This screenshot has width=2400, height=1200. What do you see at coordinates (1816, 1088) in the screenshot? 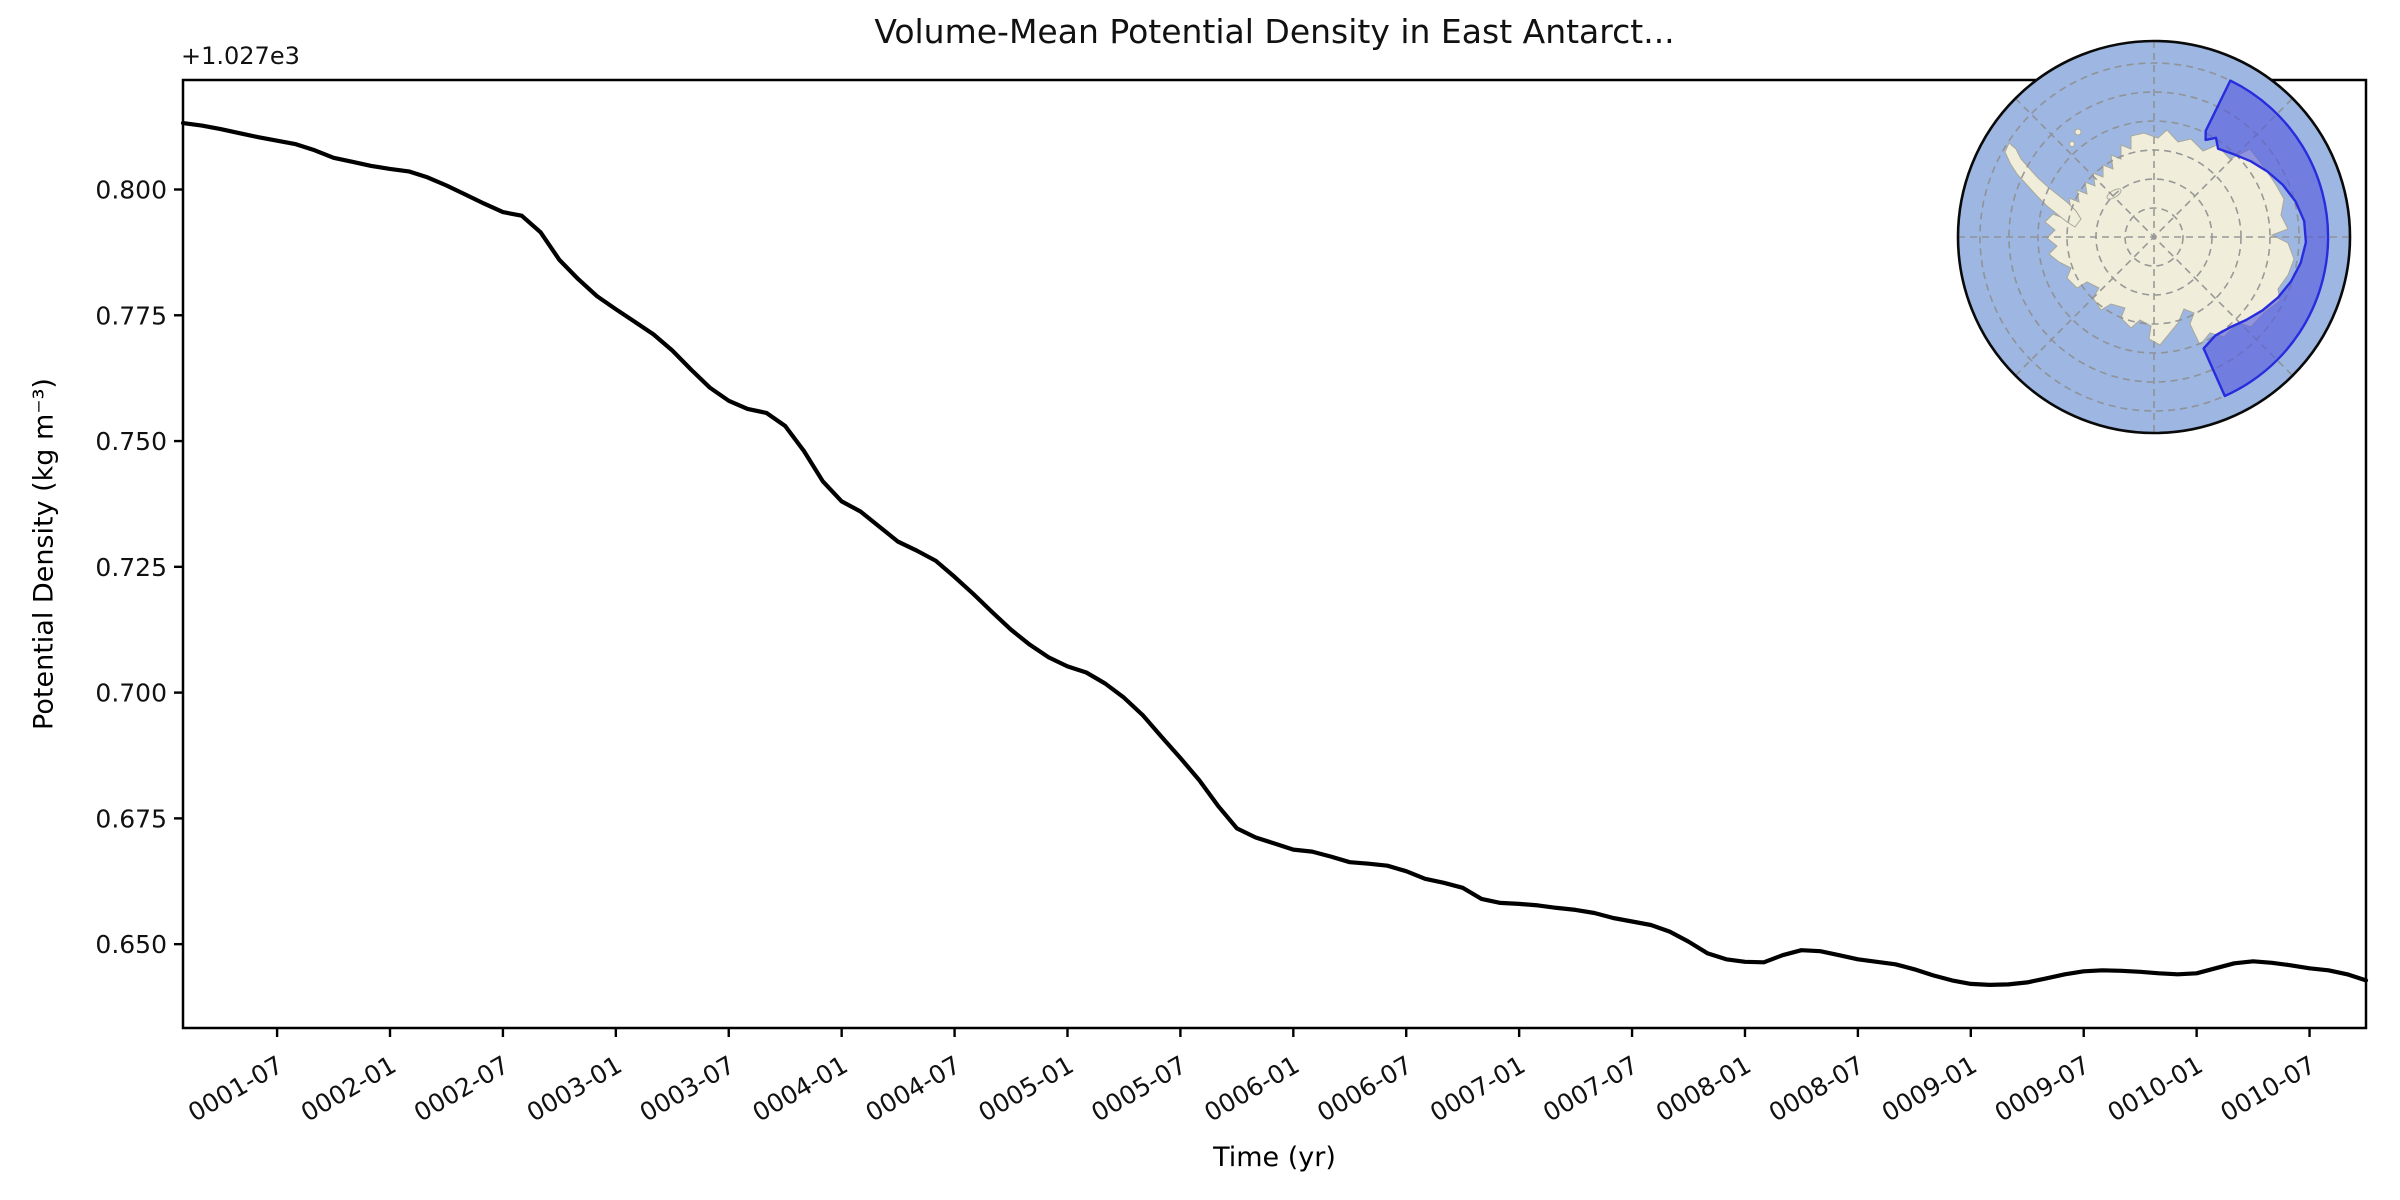
I see `x-tick-label: 0008-07` at bounding box center [1816, 1088].